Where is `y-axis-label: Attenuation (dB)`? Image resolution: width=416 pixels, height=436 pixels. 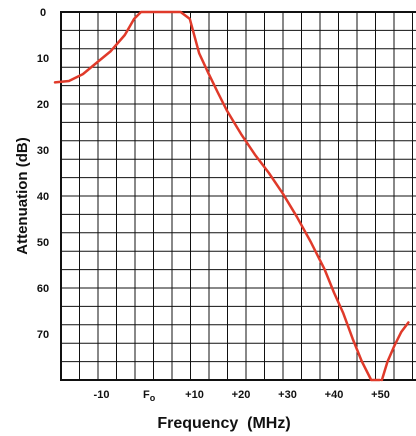
y-axis-label: Attenuation (dB) is located at coordinates (22, 195).